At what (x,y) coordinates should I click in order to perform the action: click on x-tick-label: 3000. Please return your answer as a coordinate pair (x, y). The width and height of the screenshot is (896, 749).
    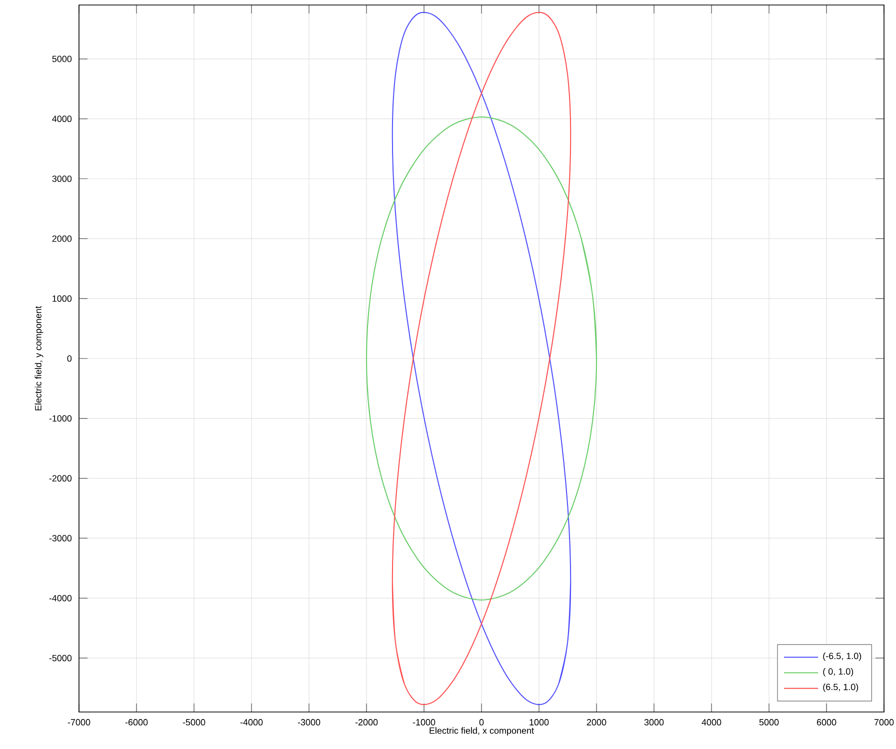
    Looking at the image, I should click on (654, 722).